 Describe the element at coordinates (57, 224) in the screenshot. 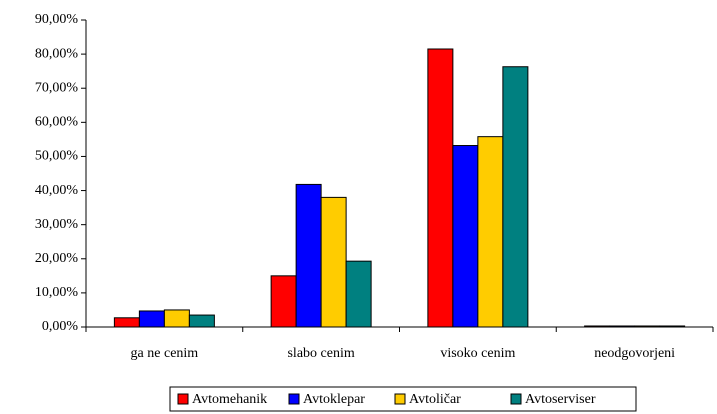

I see `y-tick-label: 30,00%` at that location.